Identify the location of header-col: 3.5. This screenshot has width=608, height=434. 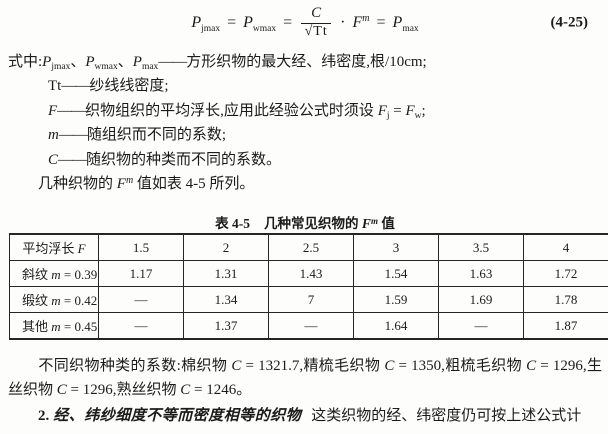
(481, 247).